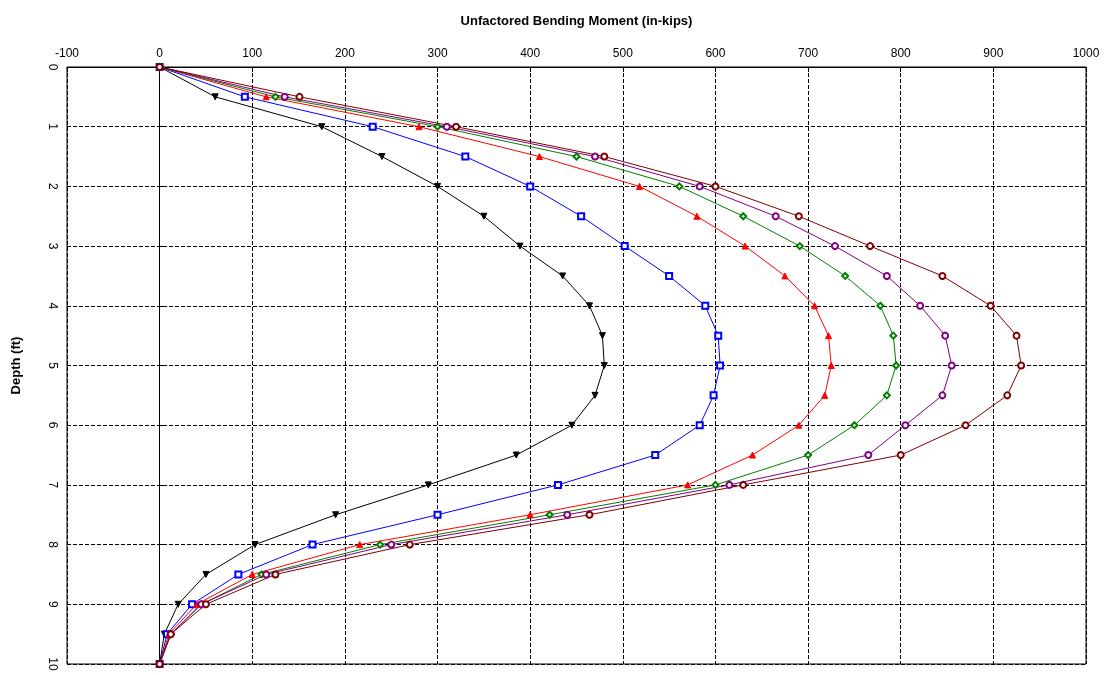 This screenshot has width=1107, height=675. What do you see at coordinates (53, 67) in the screenshot?
I see `y-tick-label: 0` at bounding box center [53, 67].